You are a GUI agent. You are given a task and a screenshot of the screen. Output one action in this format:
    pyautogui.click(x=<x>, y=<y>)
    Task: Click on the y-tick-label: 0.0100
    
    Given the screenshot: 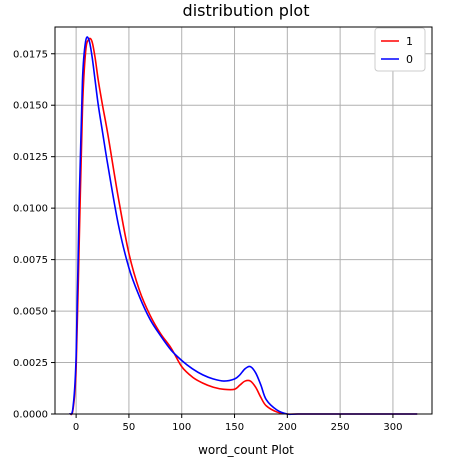 What is the action you would take?
    pyautogui.click(x=30, y=209)
    